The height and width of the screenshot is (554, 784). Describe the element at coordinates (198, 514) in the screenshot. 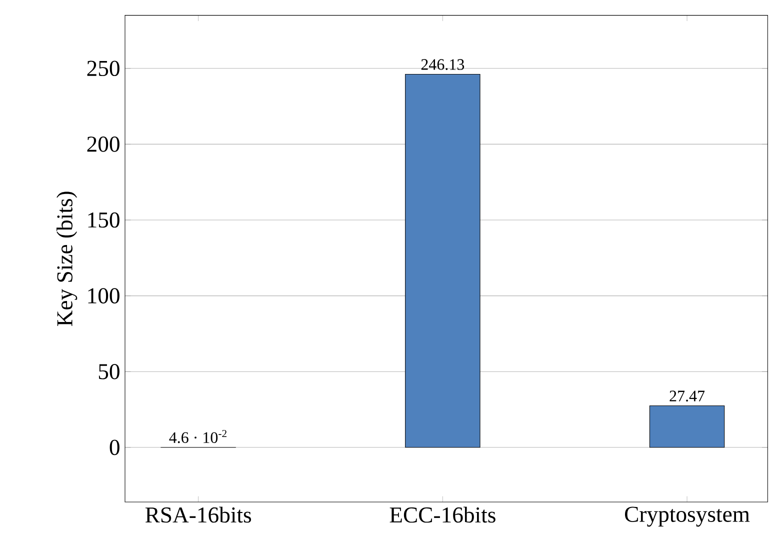

I see `x-tick-label: RSA-16bits` at that location.